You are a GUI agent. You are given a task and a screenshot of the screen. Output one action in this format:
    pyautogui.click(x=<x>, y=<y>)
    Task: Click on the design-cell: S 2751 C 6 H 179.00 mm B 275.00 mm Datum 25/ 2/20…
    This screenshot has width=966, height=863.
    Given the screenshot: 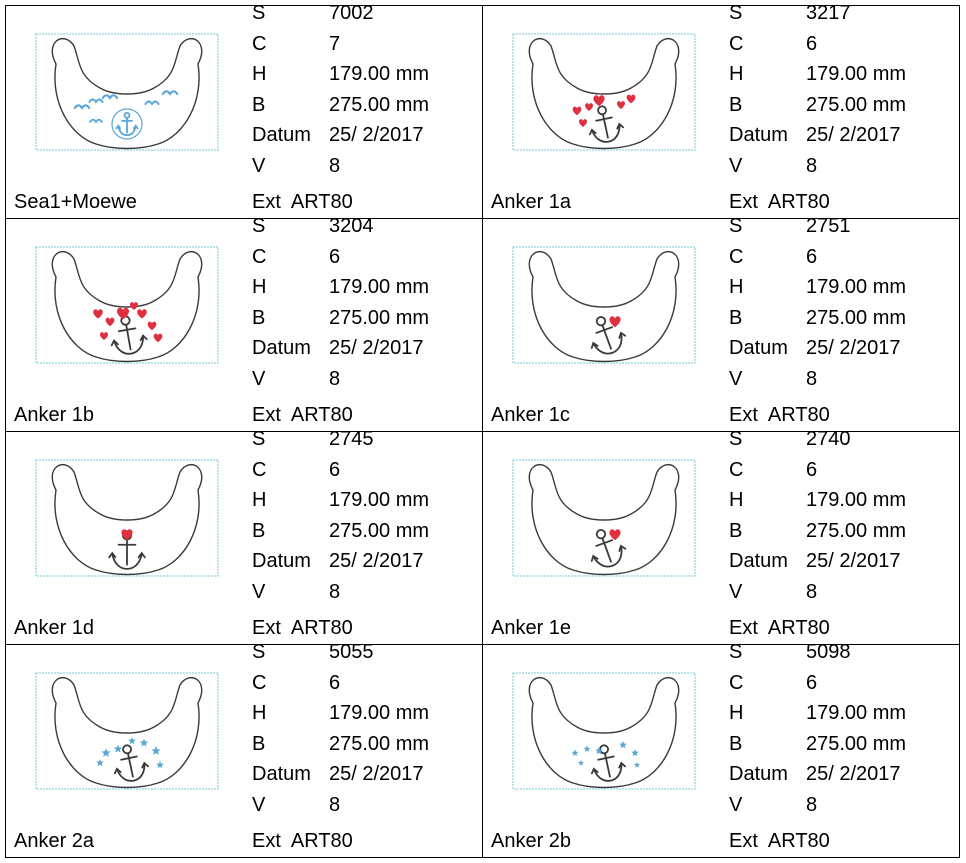 What is the action you would take?
    pyautogui.click(x=721, y=325)
    